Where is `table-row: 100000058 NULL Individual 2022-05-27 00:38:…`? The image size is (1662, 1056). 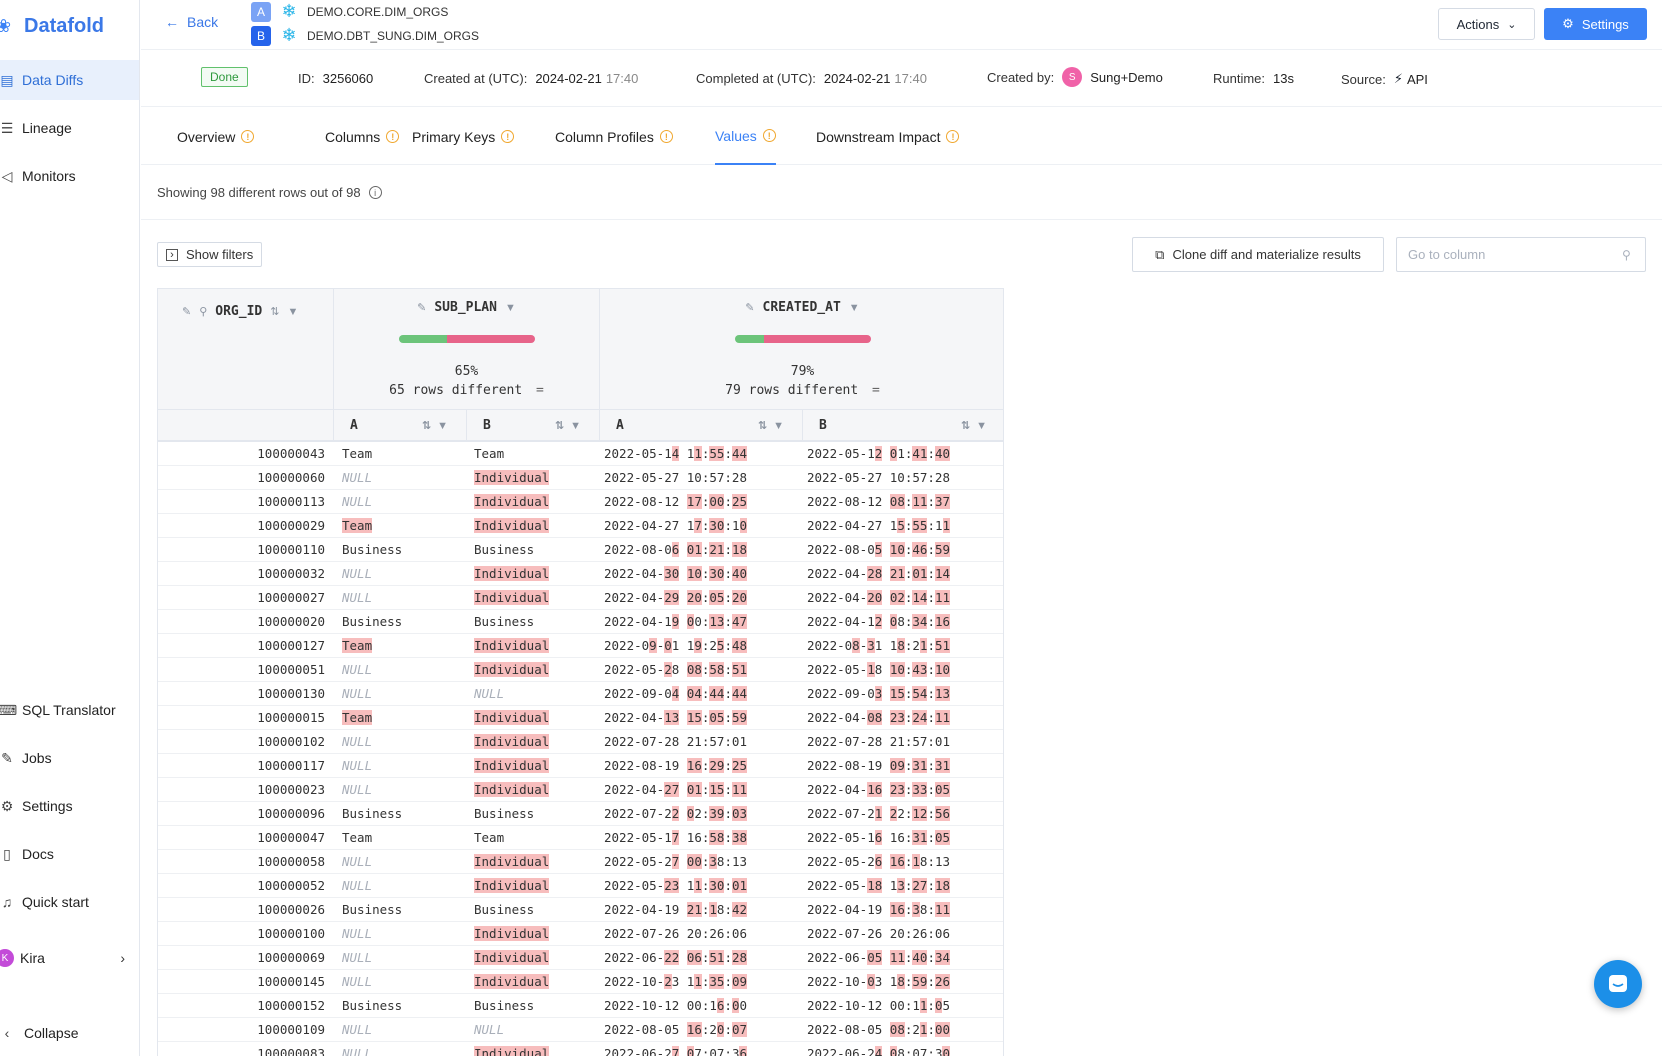
table-row: 100000058 NULL Individual 2022-05-27 00:38:… is located at coordinates (580, 862).